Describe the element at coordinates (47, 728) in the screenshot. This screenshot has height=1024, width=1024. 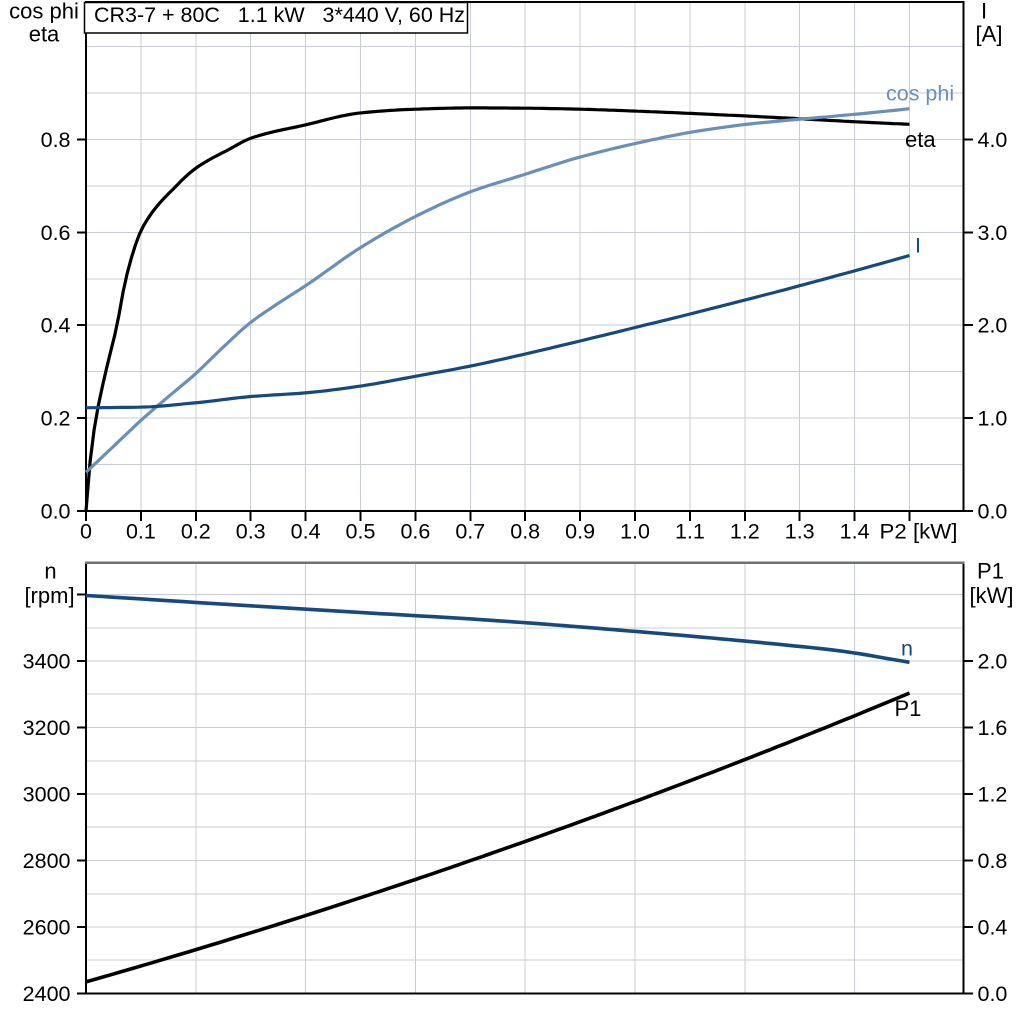
I see `svg-text: 3200` at that location.